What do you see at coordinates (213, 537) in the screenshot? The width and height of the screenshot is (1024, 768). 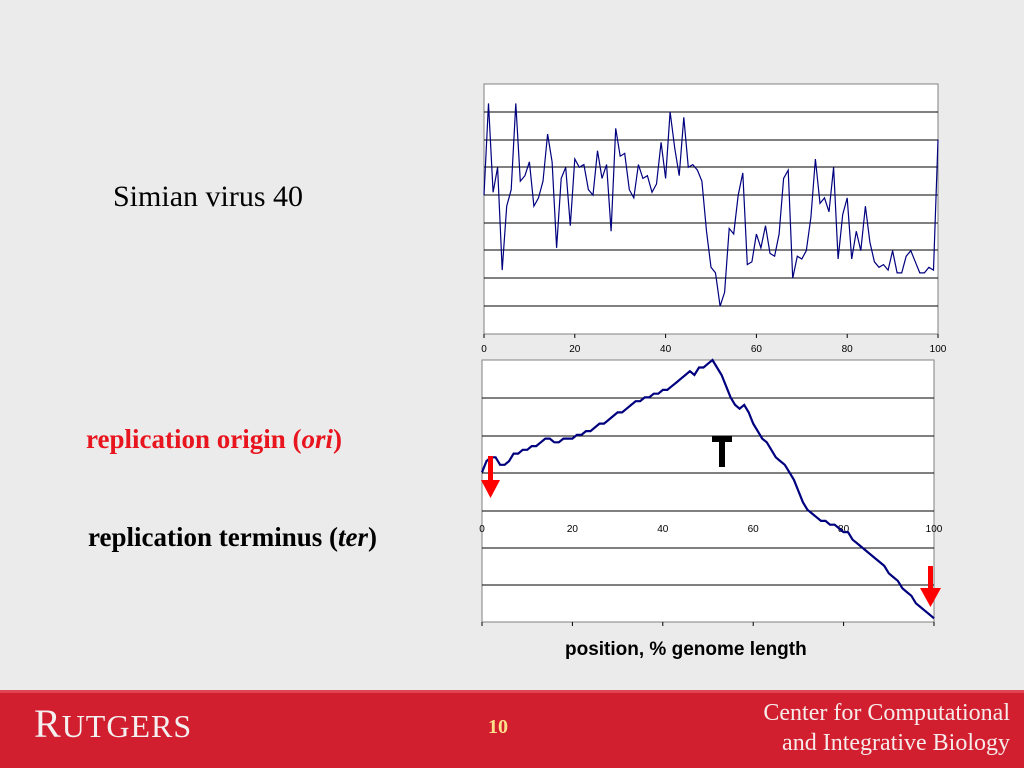 I see `ter-label-prefix: replication terminus (` at bounding box center [213, 537].